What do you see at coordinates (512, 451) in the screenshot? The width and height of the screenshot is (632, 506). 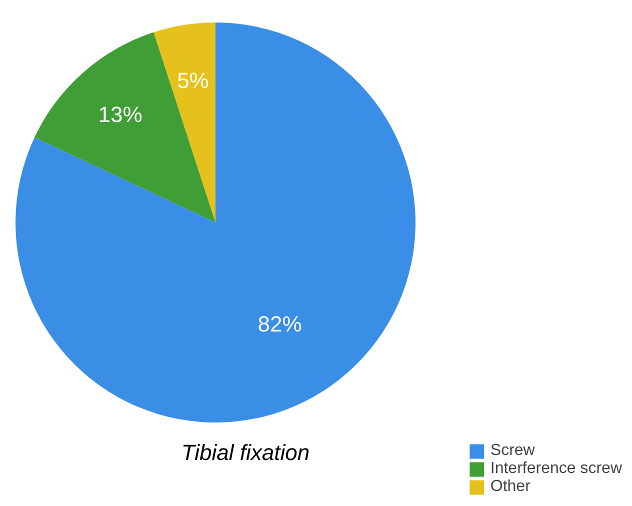 I see `legend-label: Screw` at bounding box center [512, 451].